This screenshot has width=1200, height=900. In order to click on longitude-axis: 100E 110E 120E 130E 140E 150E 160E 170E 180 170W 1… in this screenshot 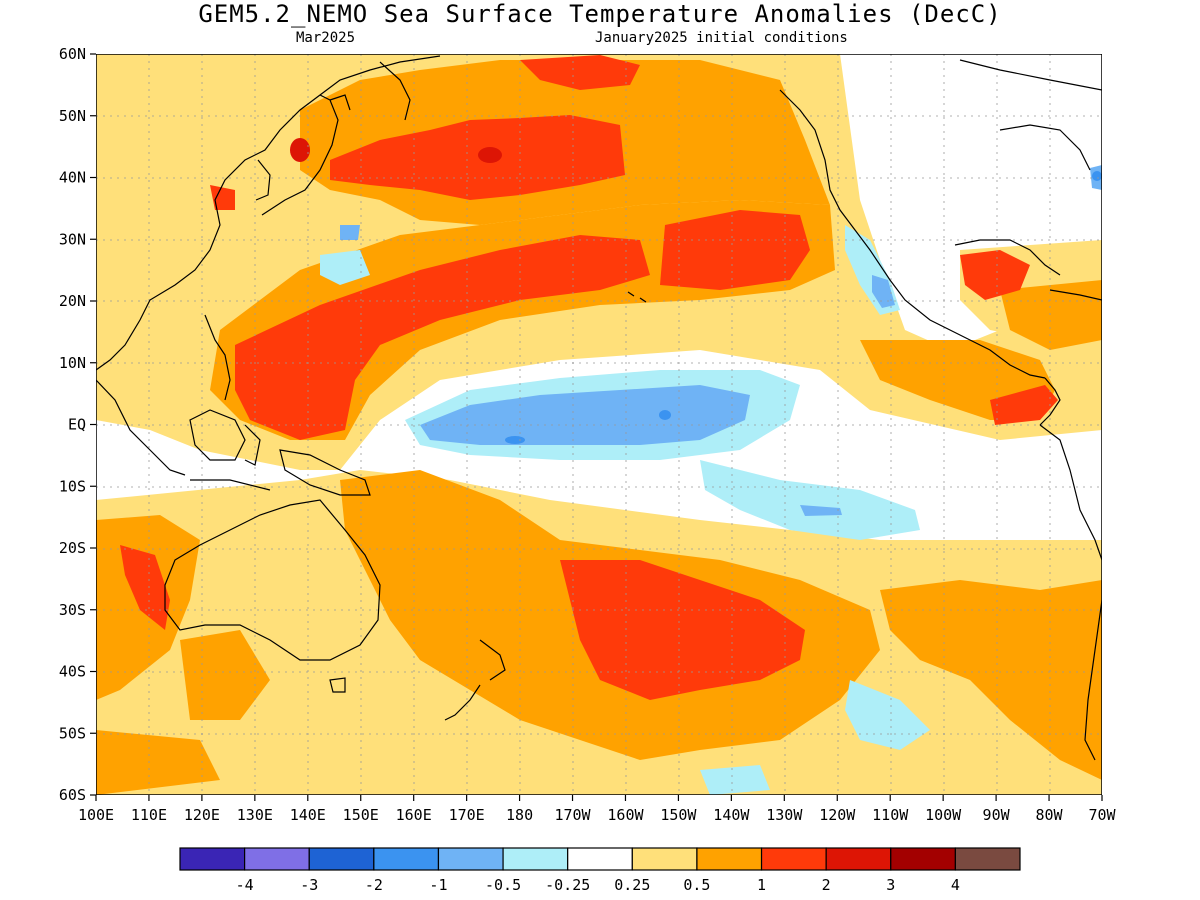, I will do `click(597, 809)`.